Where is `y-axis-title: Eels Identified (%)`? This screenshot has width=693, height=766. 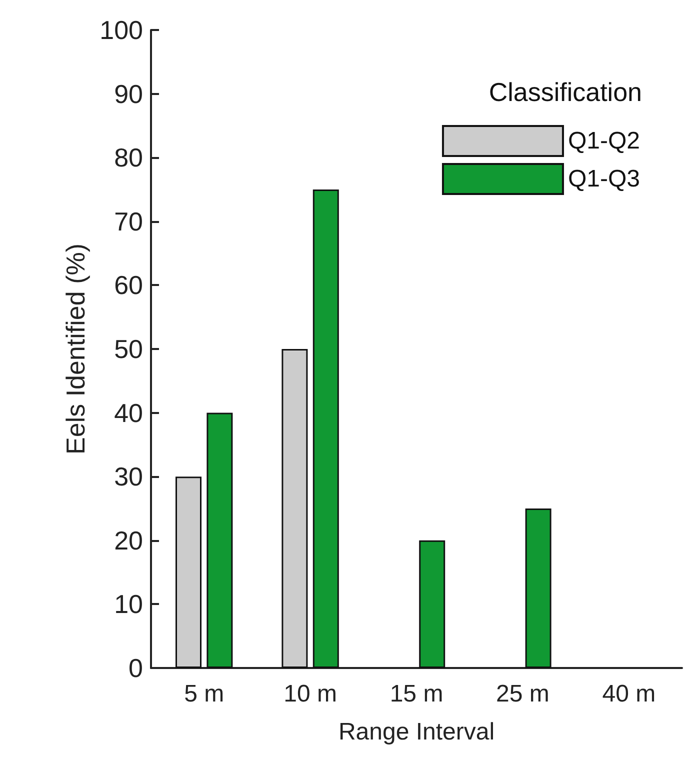
y-axis-title: Eels Identified (%) is located at coordinates (75, 349).